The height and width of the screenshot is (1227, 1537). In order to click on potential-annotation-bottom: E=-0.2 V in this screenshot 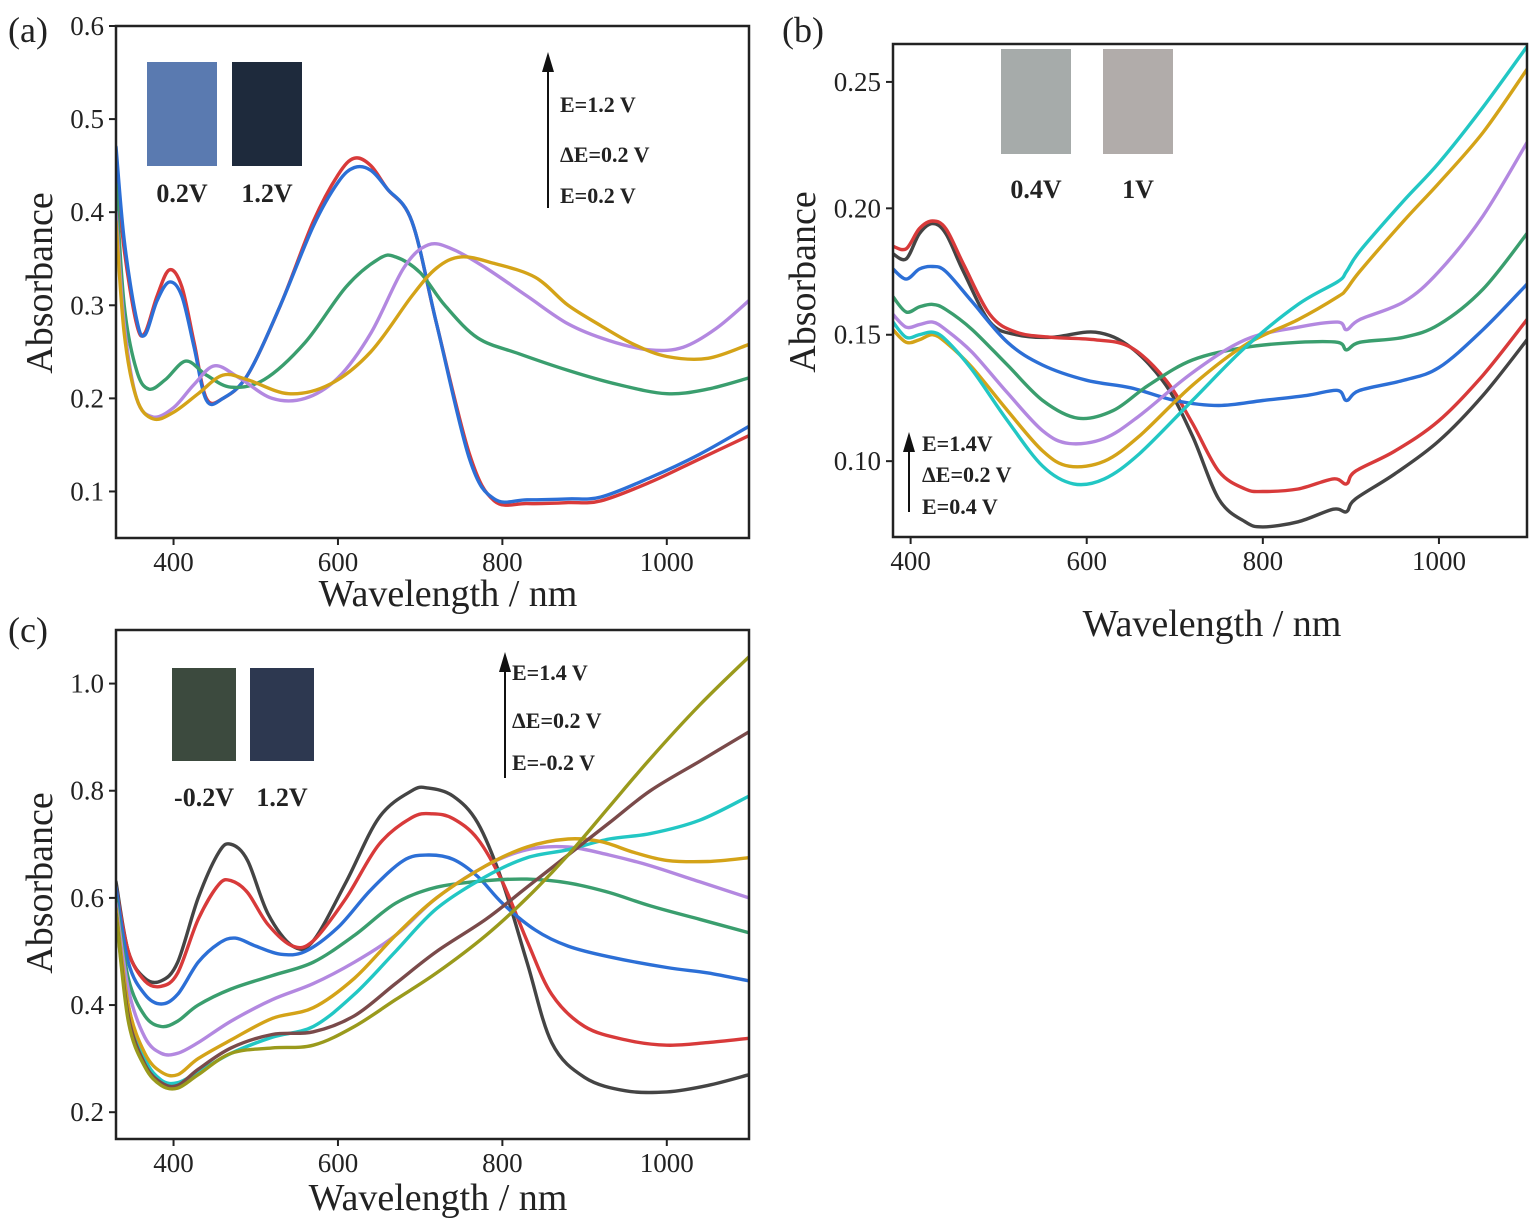, I will do `click(553, 762)`.